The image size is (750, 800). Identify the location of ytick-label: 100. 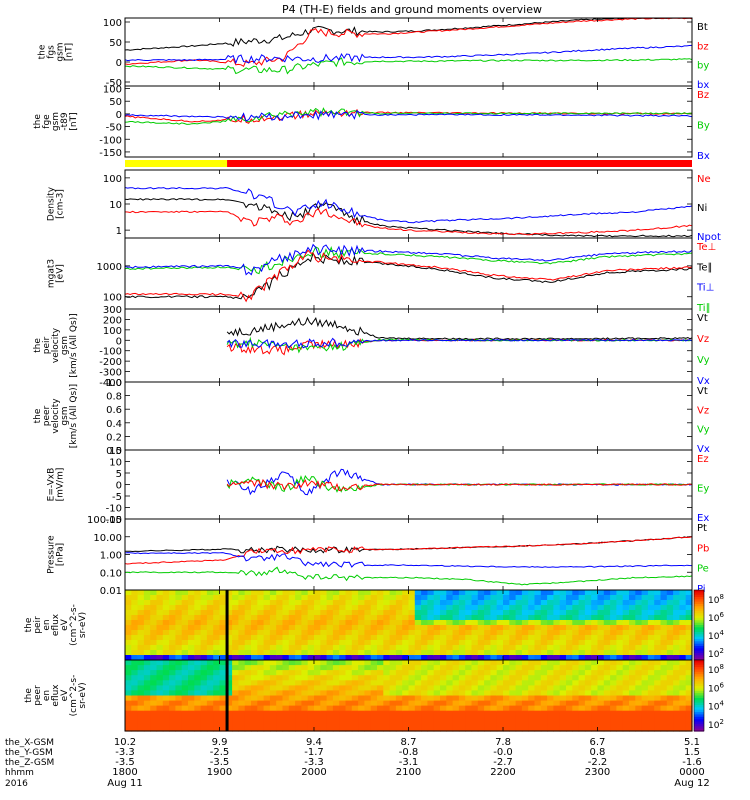
(112, 331).